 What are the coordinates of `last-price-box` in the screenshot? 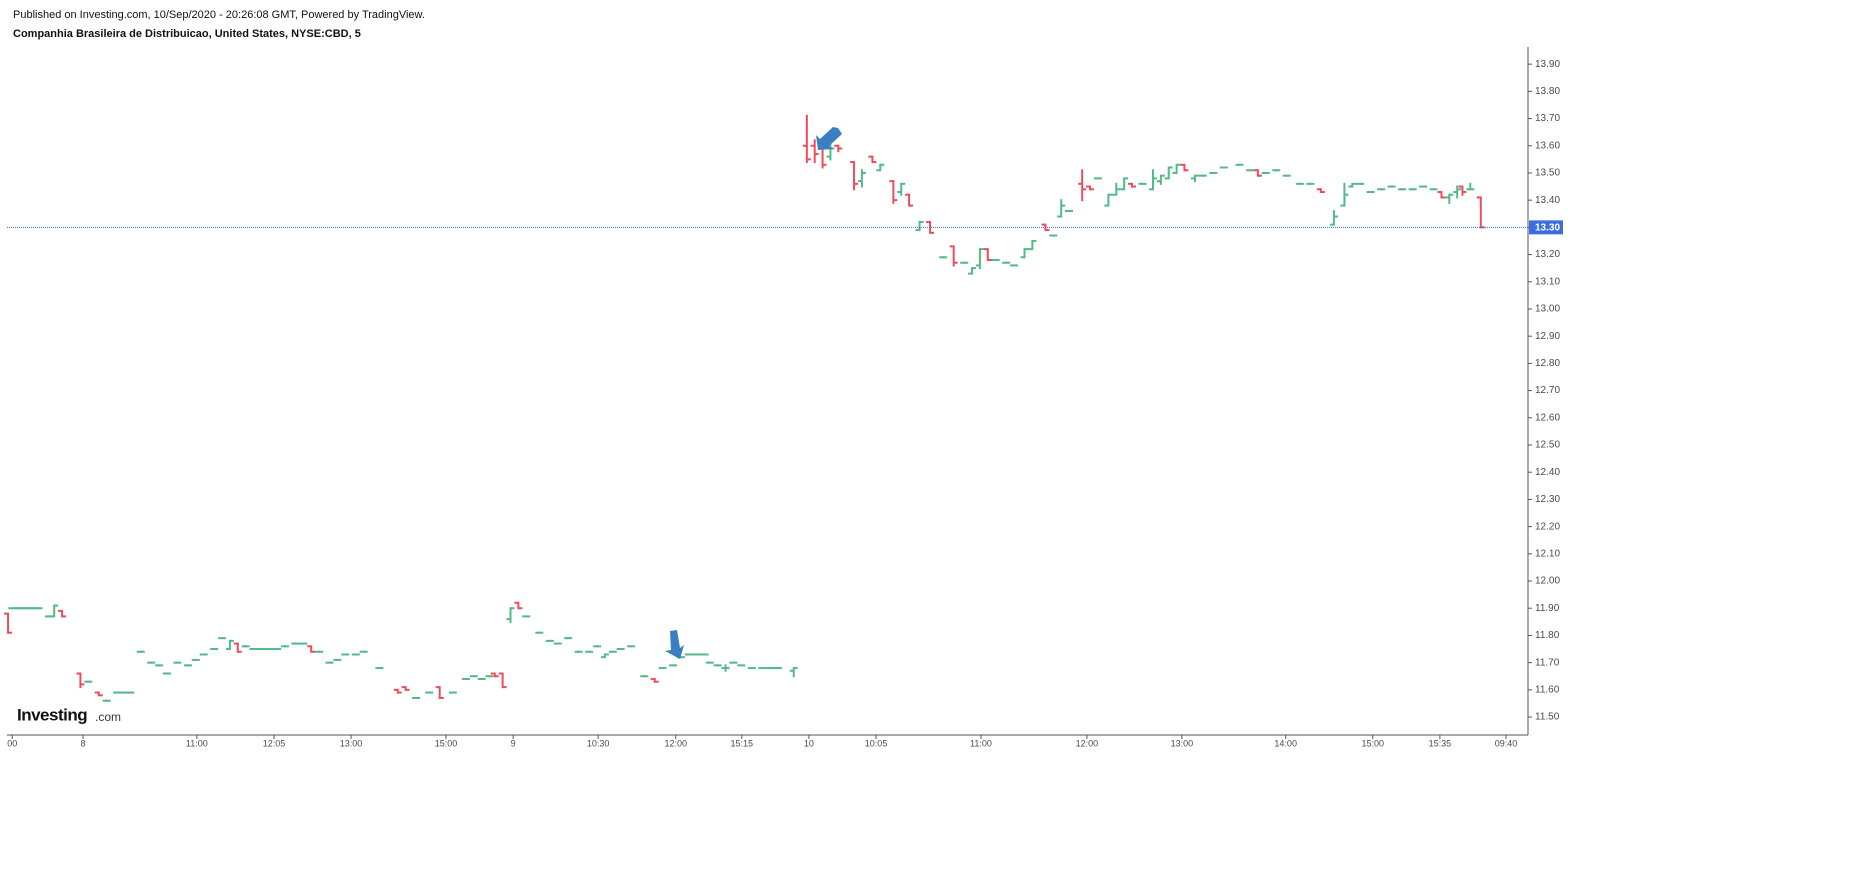 It's located at (1546, 227).